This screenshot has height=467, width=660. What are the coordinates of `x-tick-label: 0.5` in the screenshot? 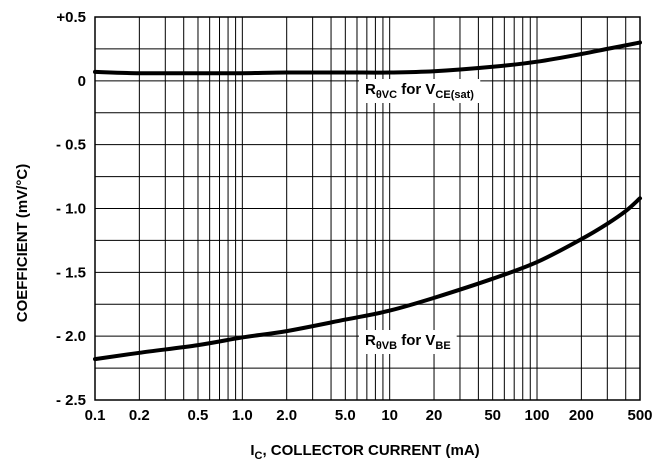 It's located at (198, 415).